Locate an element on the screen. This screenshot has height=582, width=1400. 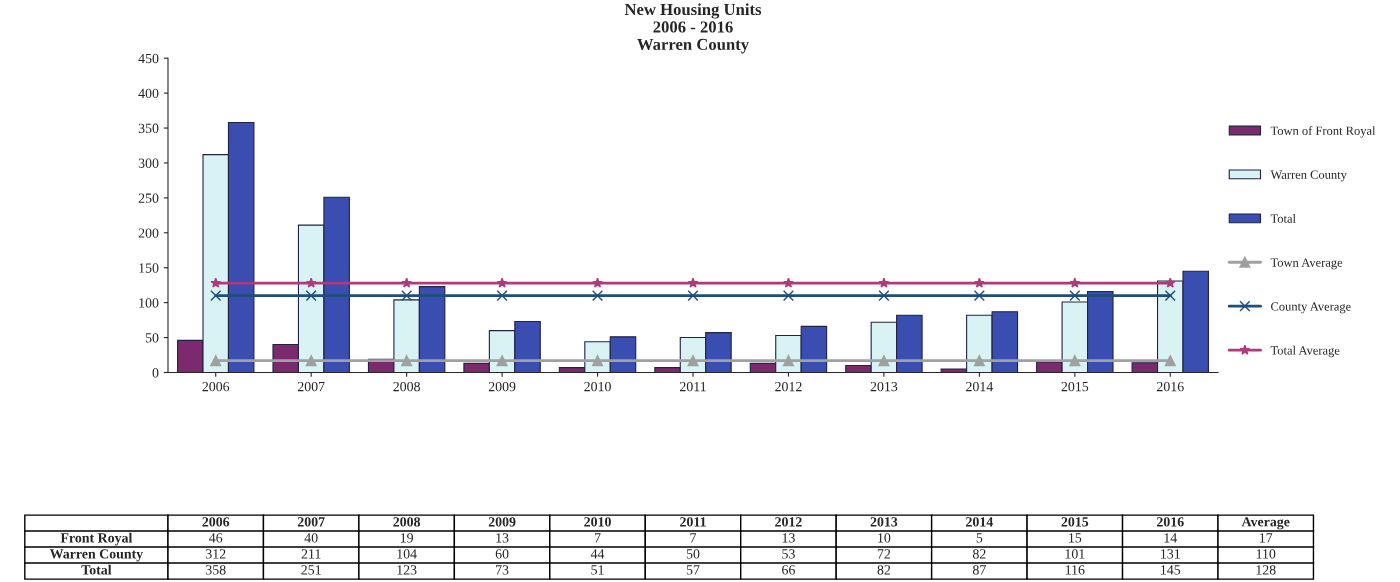
x-tick-label: 2006 is located at coordinates (216, 386).